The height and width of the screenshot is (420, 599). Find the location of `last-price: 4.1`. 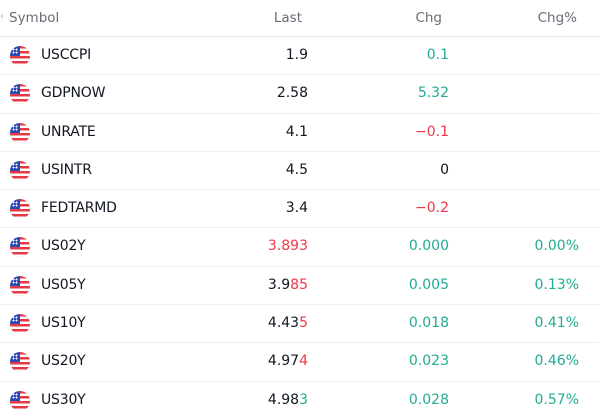

last-price: 4.1 is located at coordinates (297, 132).